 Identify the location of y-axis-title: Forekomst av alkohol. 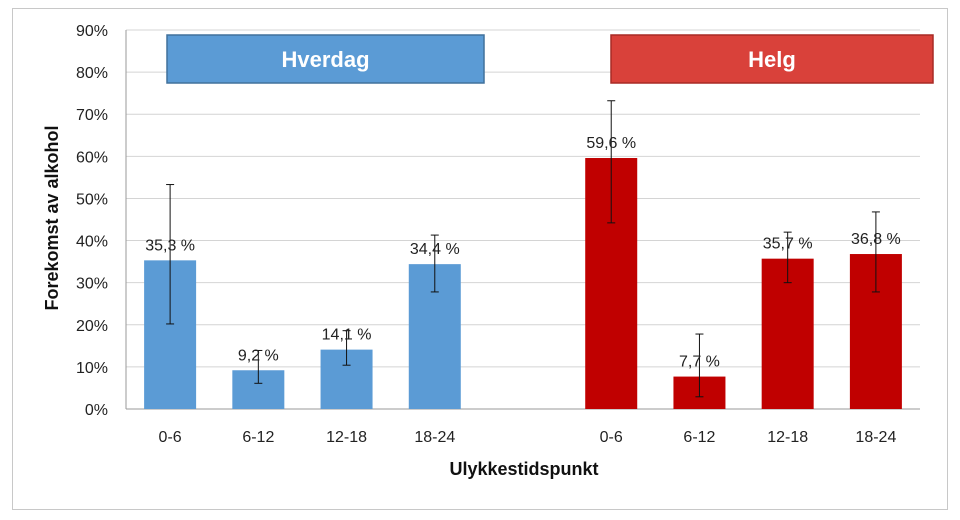
(52, 217).